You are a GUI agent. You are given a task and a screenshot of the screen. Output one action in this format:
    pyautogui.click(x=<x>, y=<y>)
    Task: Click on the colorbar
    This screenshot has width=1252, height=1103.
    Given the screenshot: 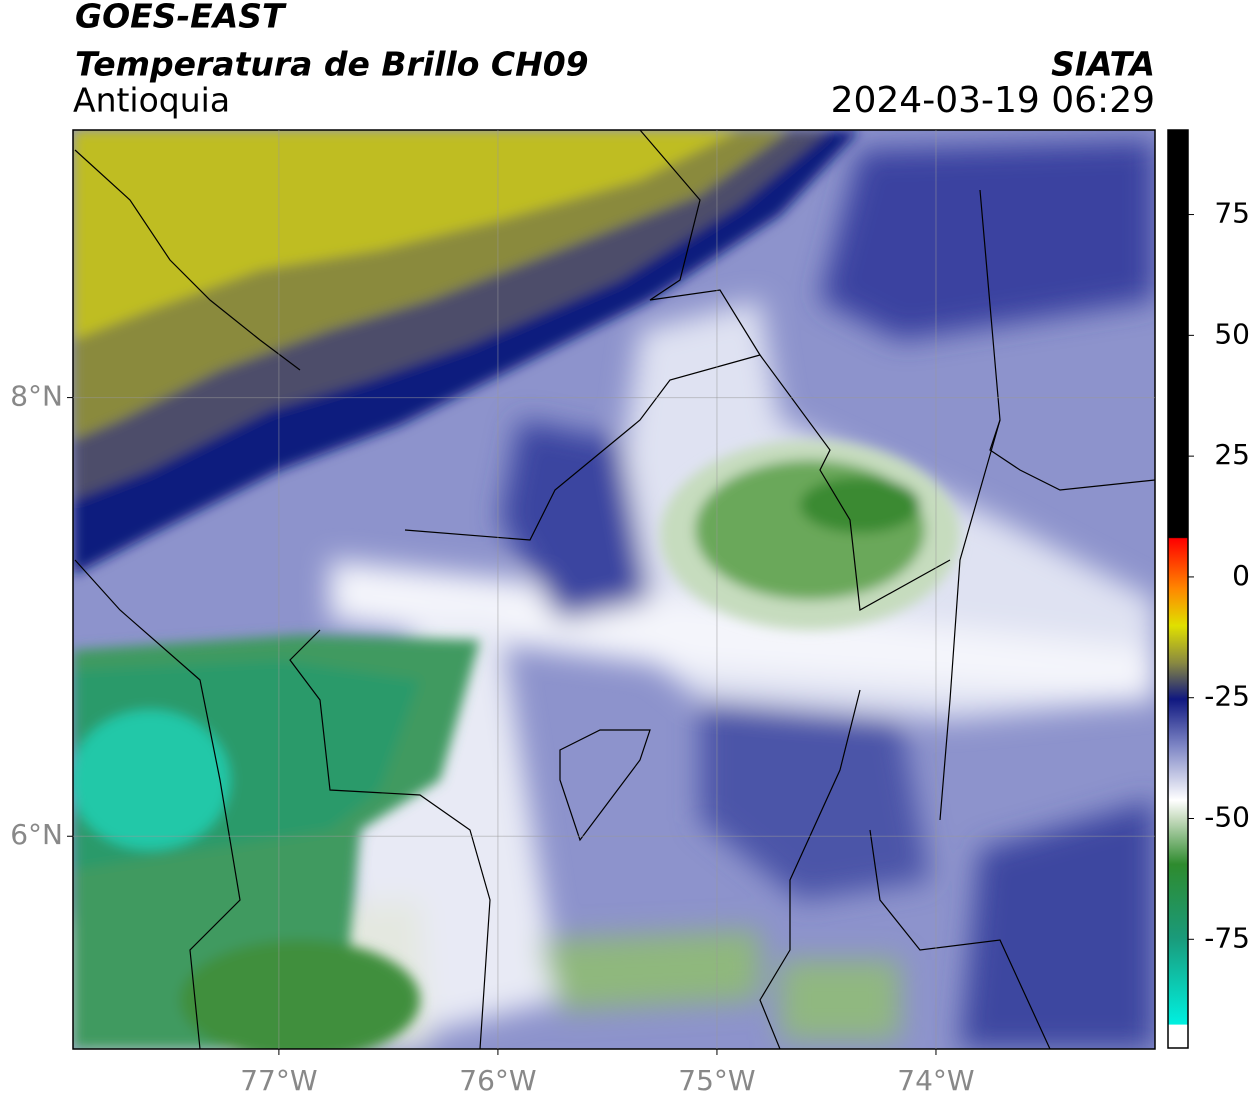 What is the action you would take?
    pyautogui.click(x=1178, y=589)
    